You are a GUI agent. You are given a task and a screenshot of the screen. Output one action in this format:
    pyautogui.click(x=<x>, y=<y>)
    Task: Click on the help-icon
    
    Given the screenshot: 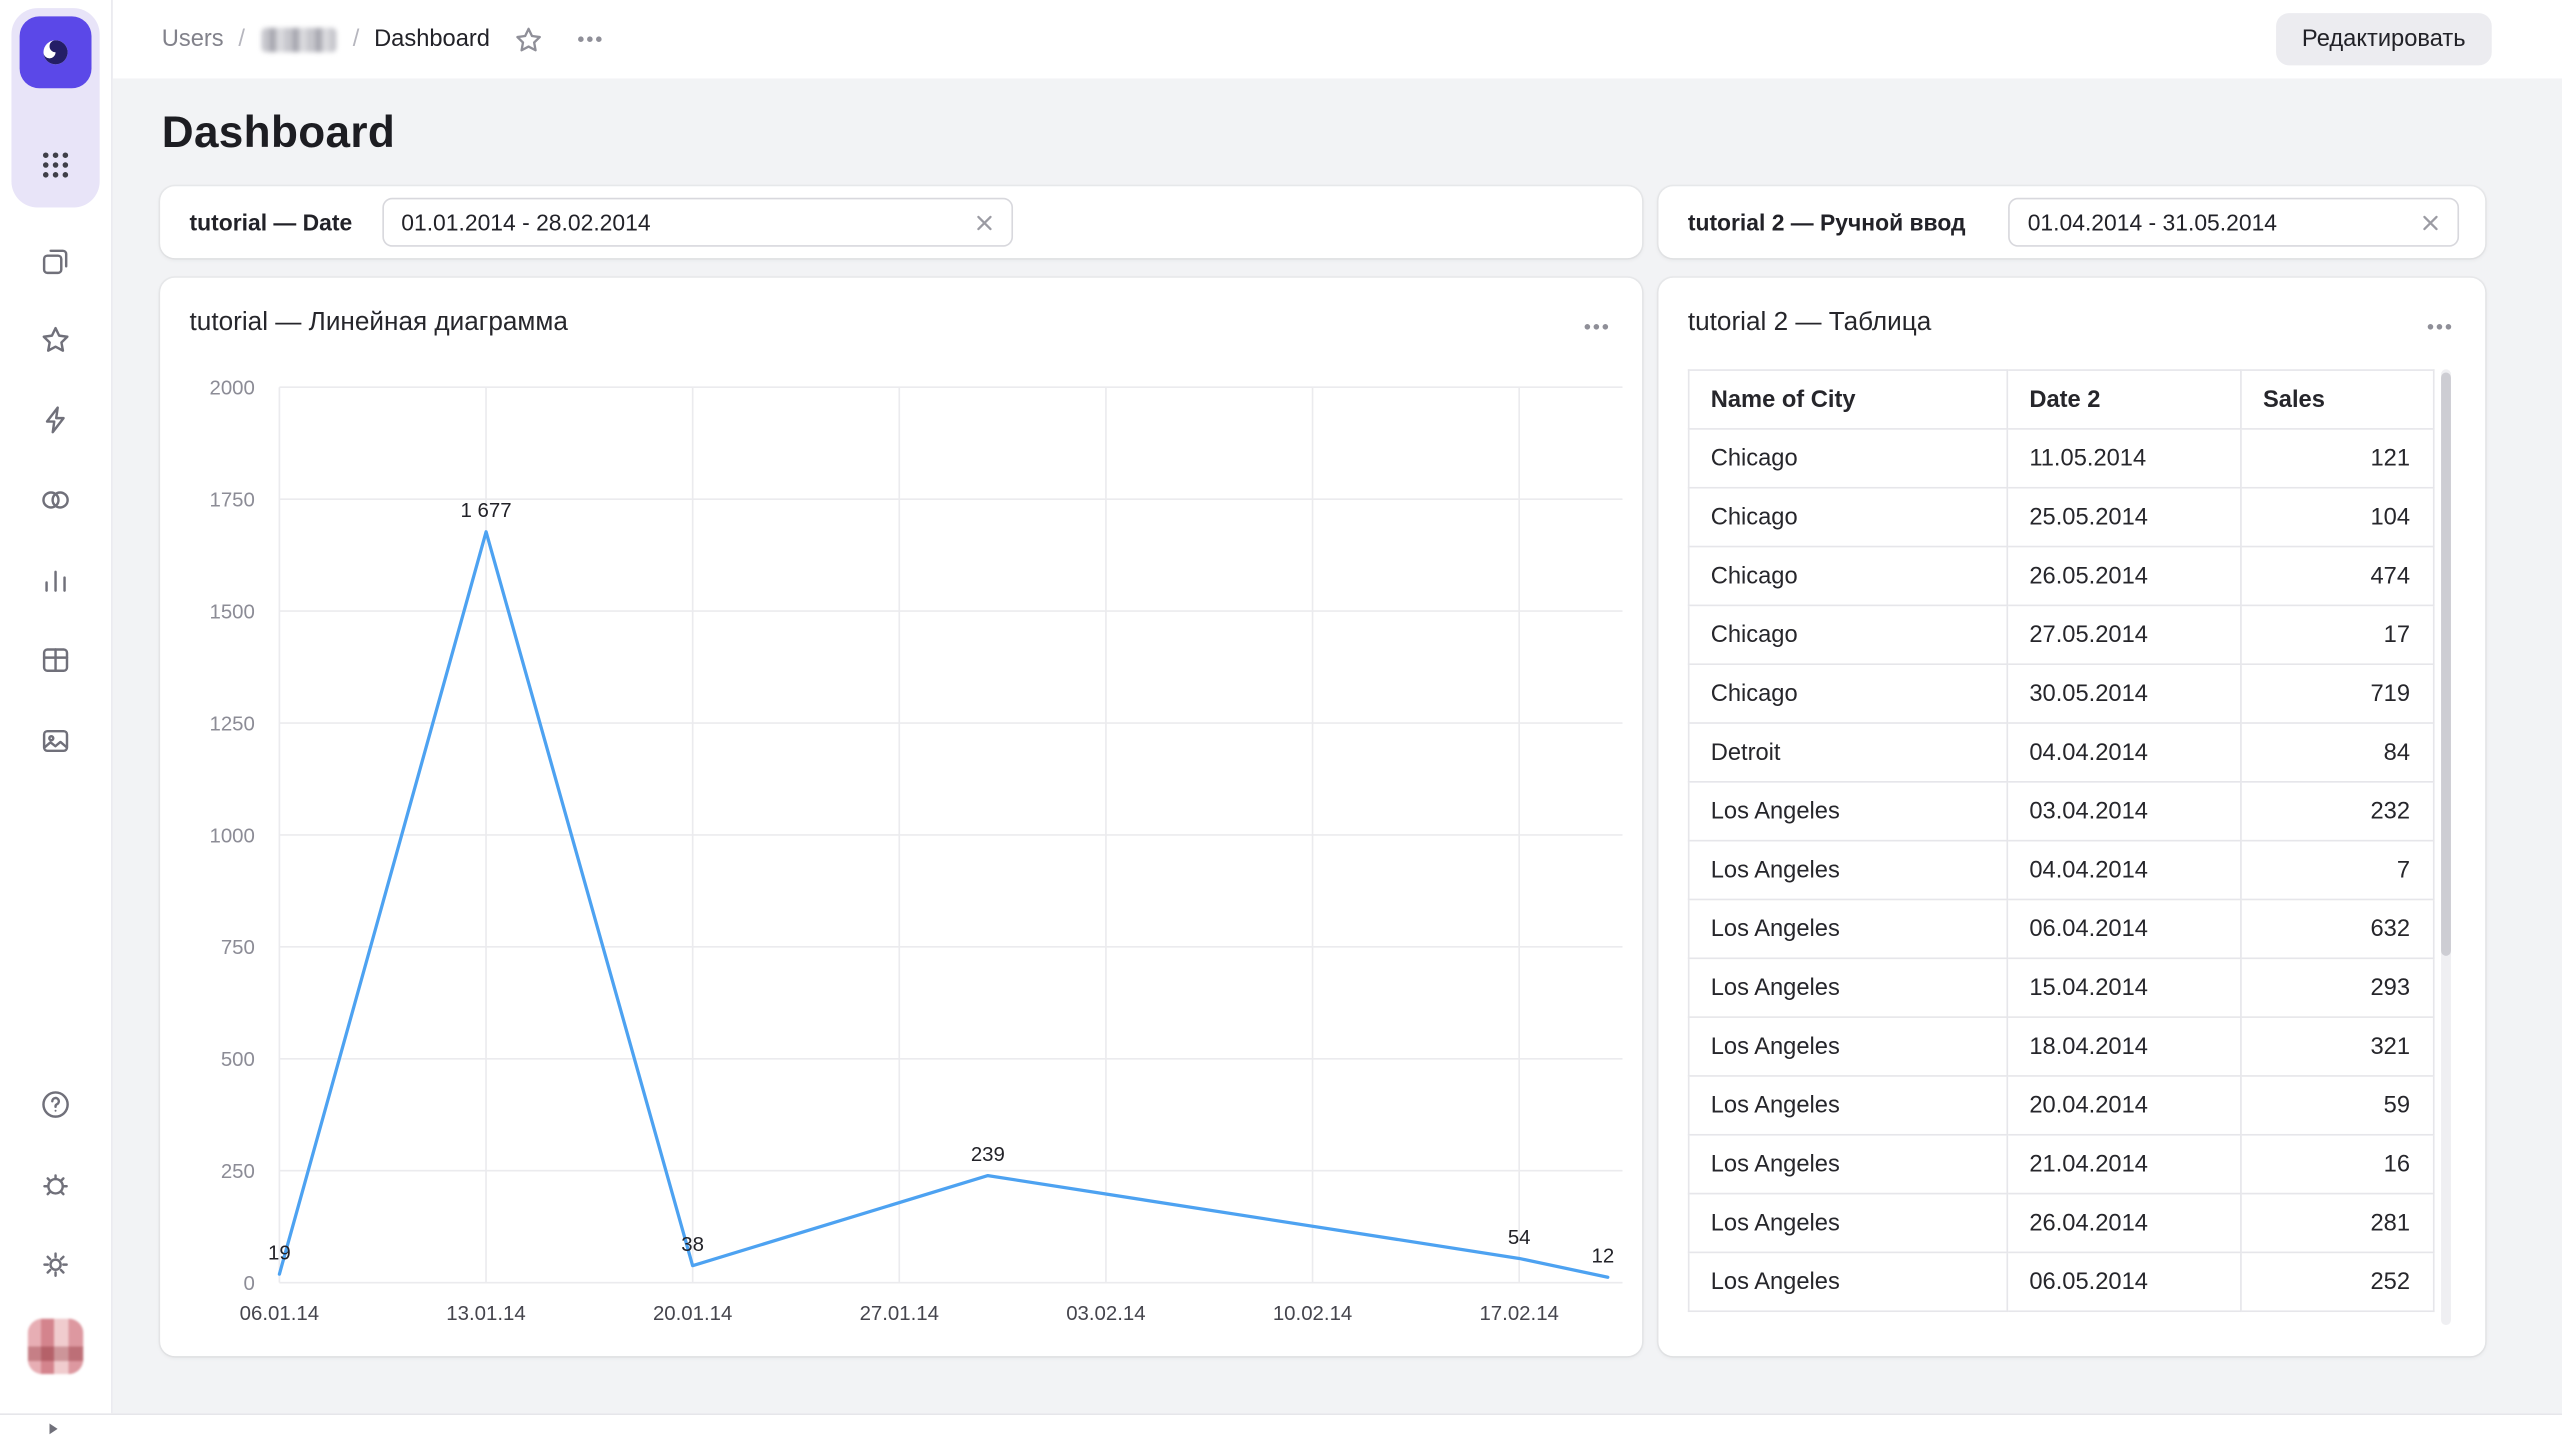 What is the action you would take?
    pyautogui.click(x=55, y=1104)
    